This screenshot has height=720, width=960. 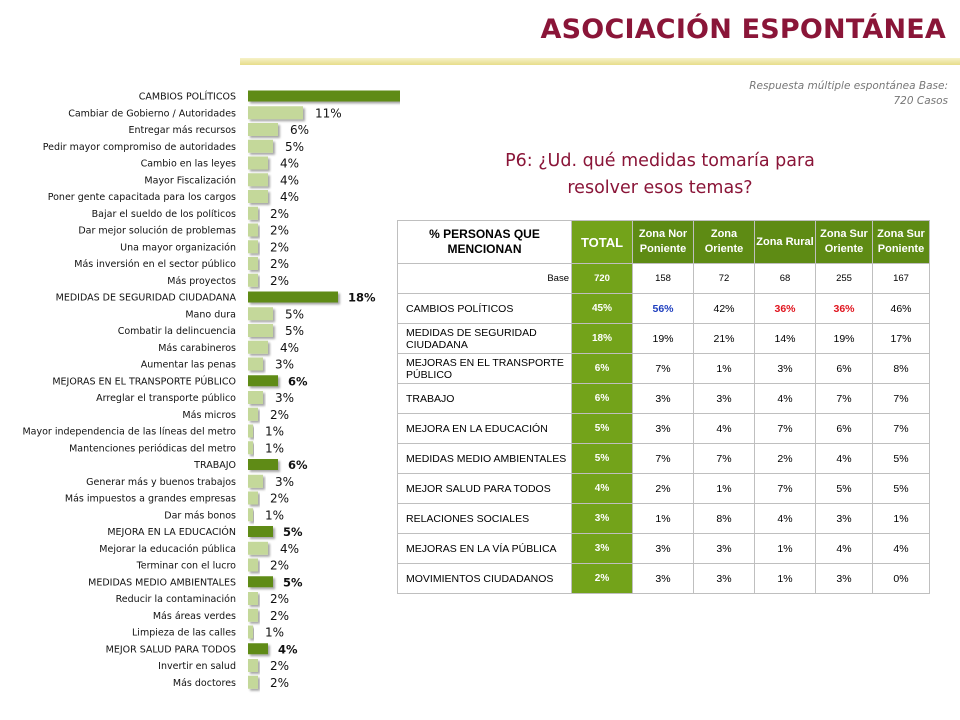 I want to click on table-row: MOVIMIENTOS CIUDADANOS 2% 3% 3% 1% 3% 0%, so click(x=663, y=578).